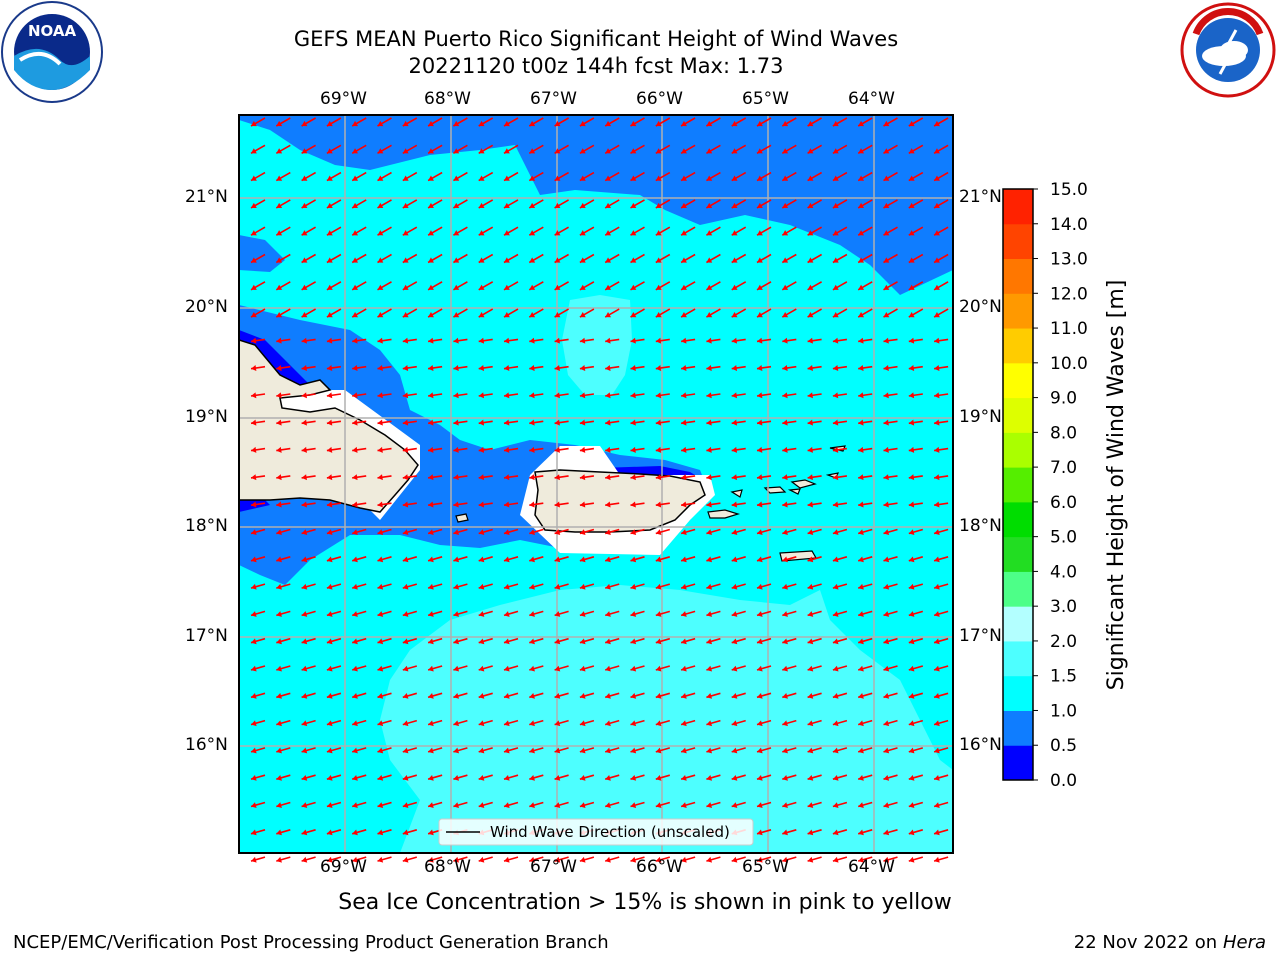  What do you see at coordinates (447, 867) in the screenshot?
I see `lon-label-bottom-68: 68°W` at bounding box center [447, 867].